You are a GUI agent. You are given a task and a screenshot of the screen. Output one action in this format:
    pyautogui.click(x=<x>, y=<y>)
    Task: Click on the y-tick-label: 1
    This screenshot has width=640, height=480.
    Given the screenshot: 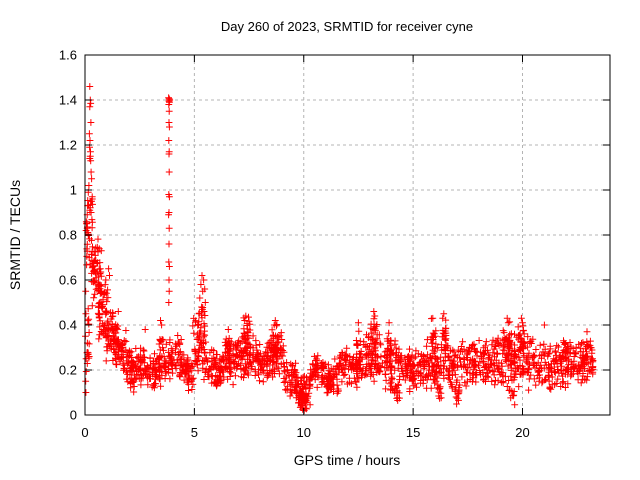 What is the action you would take?
    pyautogui.click(x=73, y=190)
    